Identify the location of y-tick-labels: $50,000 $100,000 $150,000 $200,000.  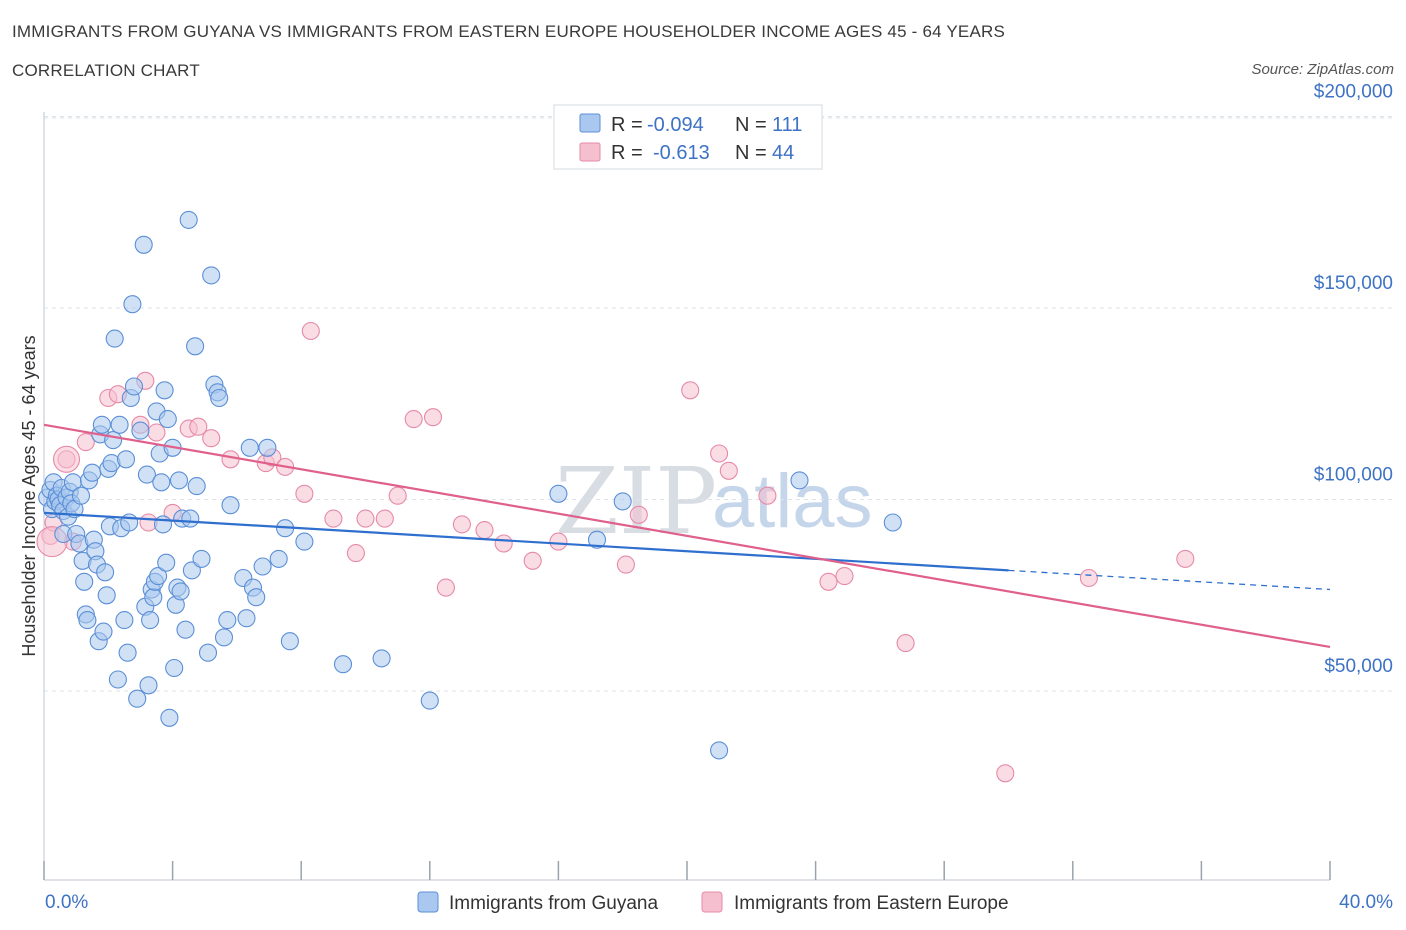
(1353, 380).